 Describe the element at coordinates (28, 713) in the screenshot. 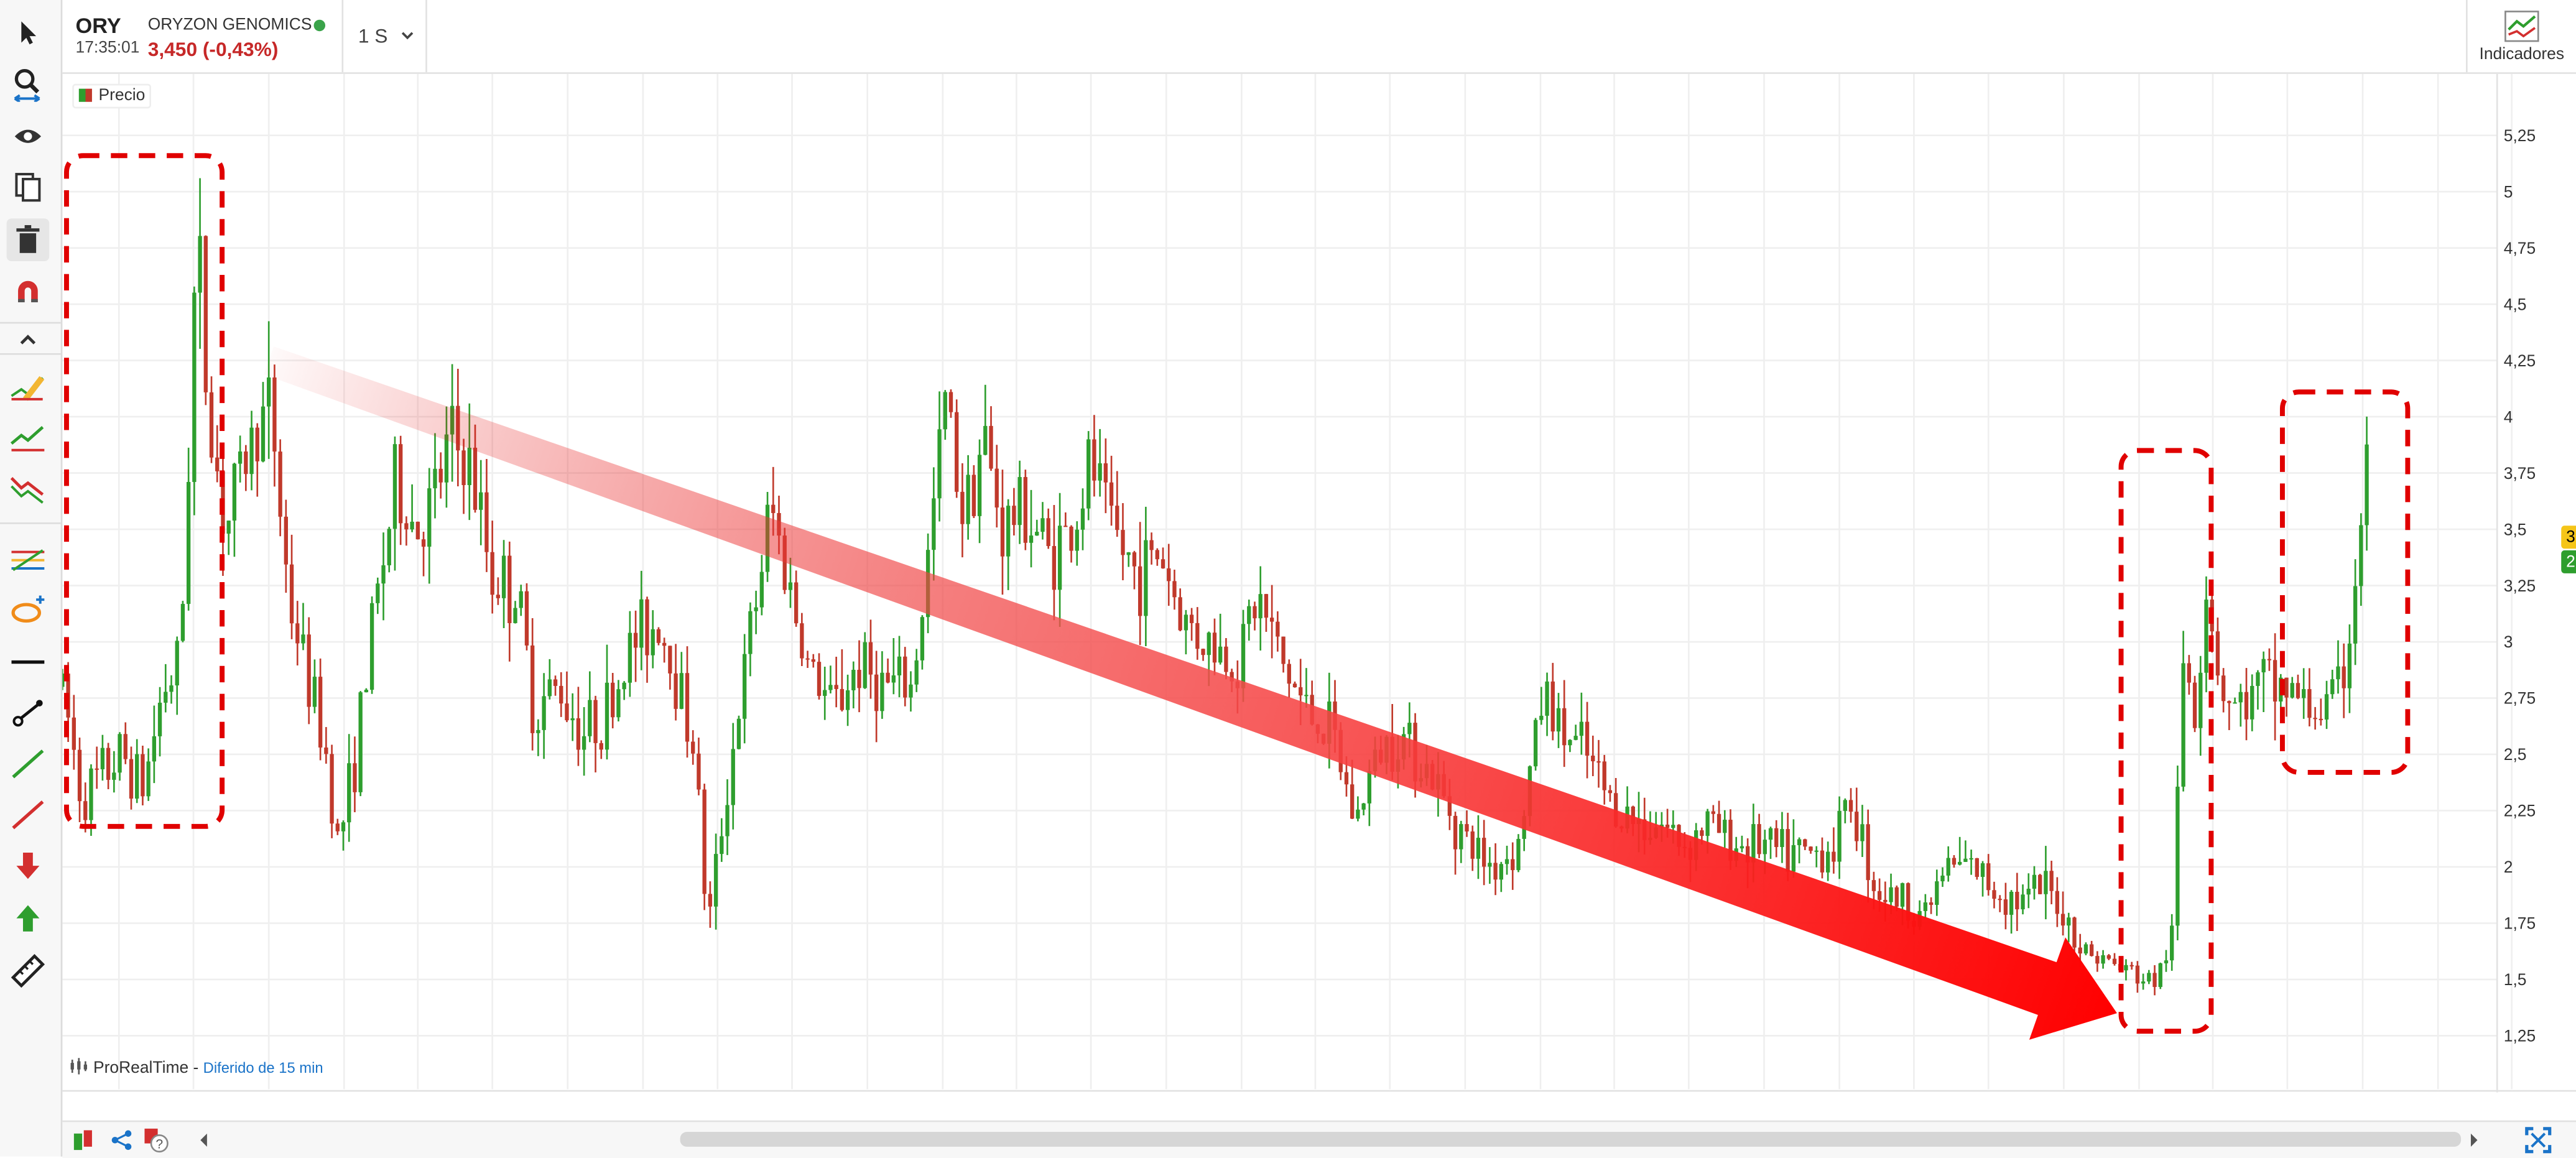

I see `ray-tool` at that location.